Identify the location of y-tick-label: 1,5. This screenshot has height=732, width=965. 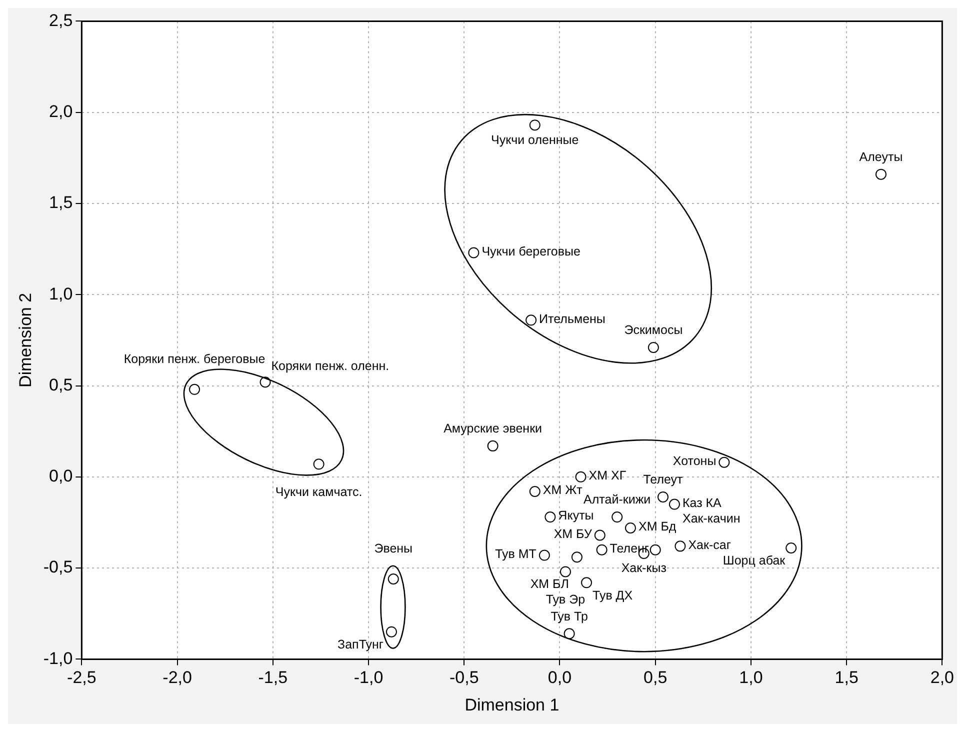
(61, 202).